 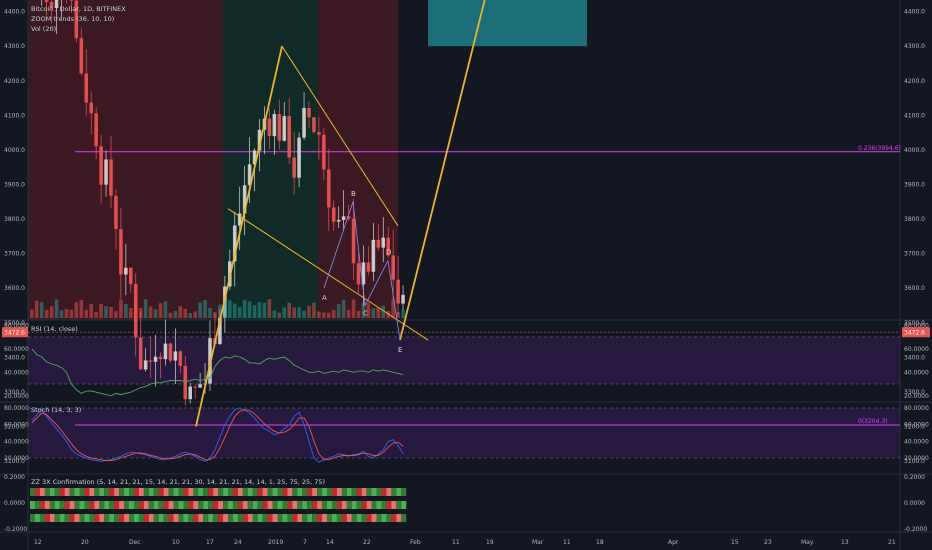 I want to click on time-tick: Apr, so click(x=673, y=542).